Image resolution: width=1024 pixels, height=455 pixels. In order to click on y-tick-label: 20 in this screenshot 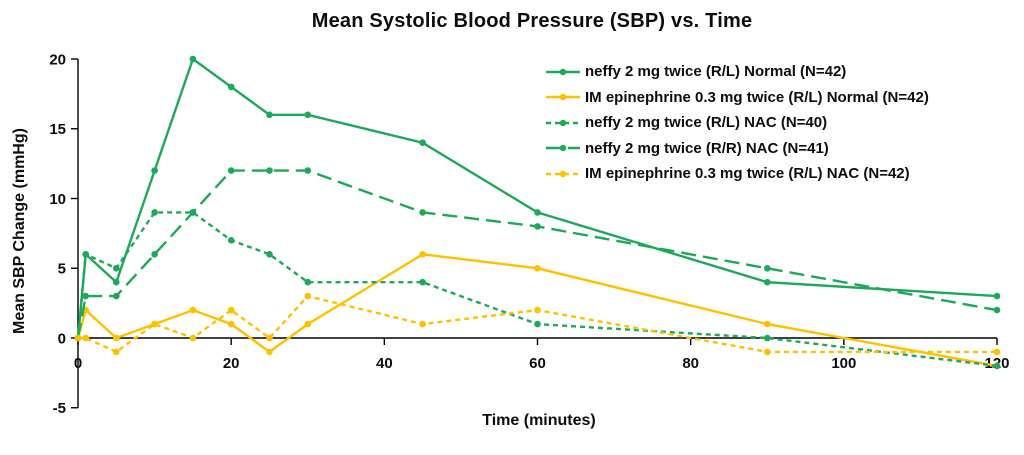, I will do `click(57, 59)`.